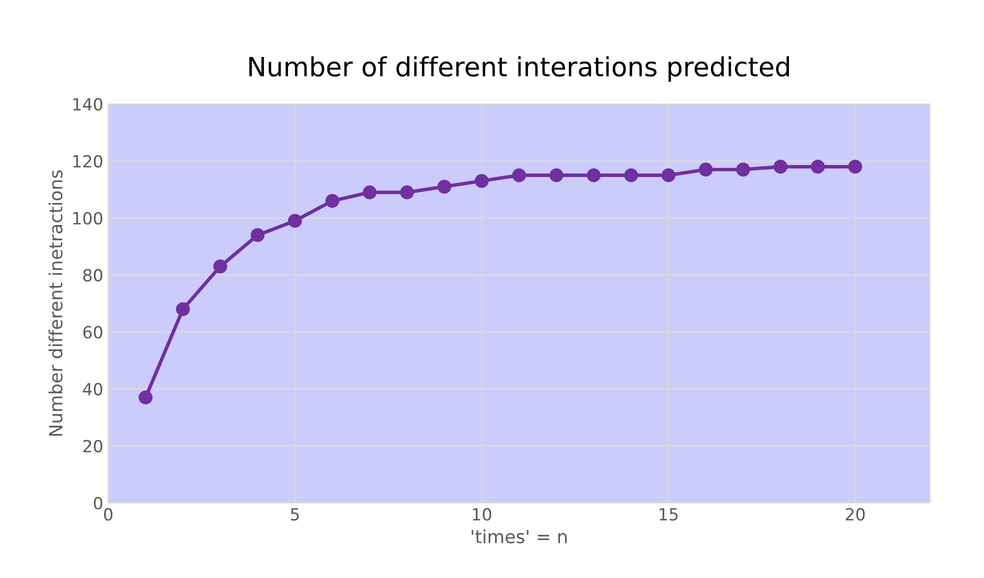  Describe the element at coordinates (92, 389) in the screenshot. I see `y-tick-label: 40` at that location.